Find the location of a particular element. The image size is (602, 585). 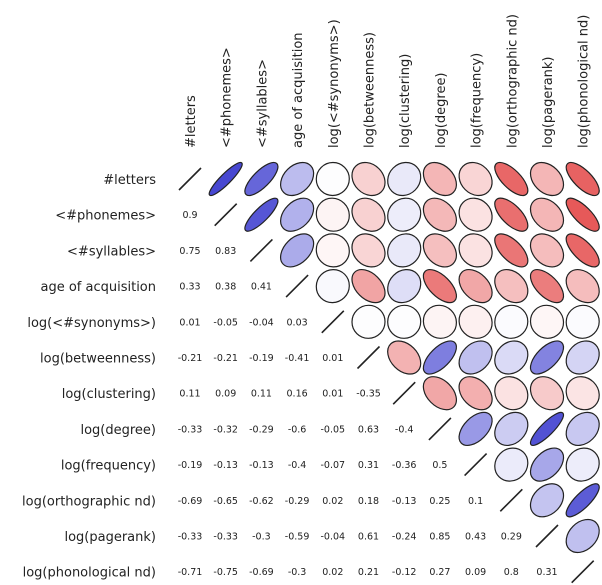

correlation-value: 0.9 is located at coordinates (189, 215).